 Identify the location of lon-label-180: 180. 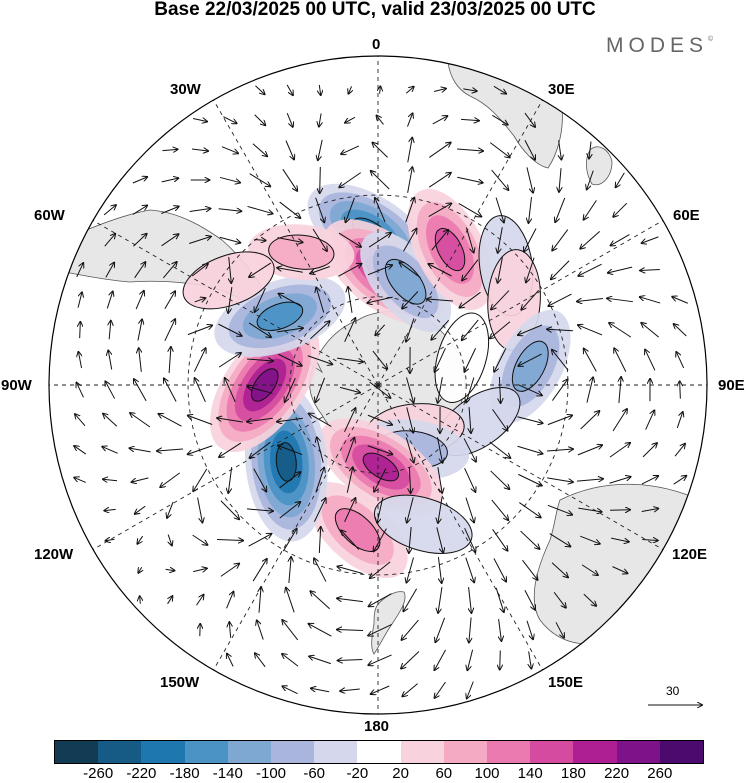
(377, 726).